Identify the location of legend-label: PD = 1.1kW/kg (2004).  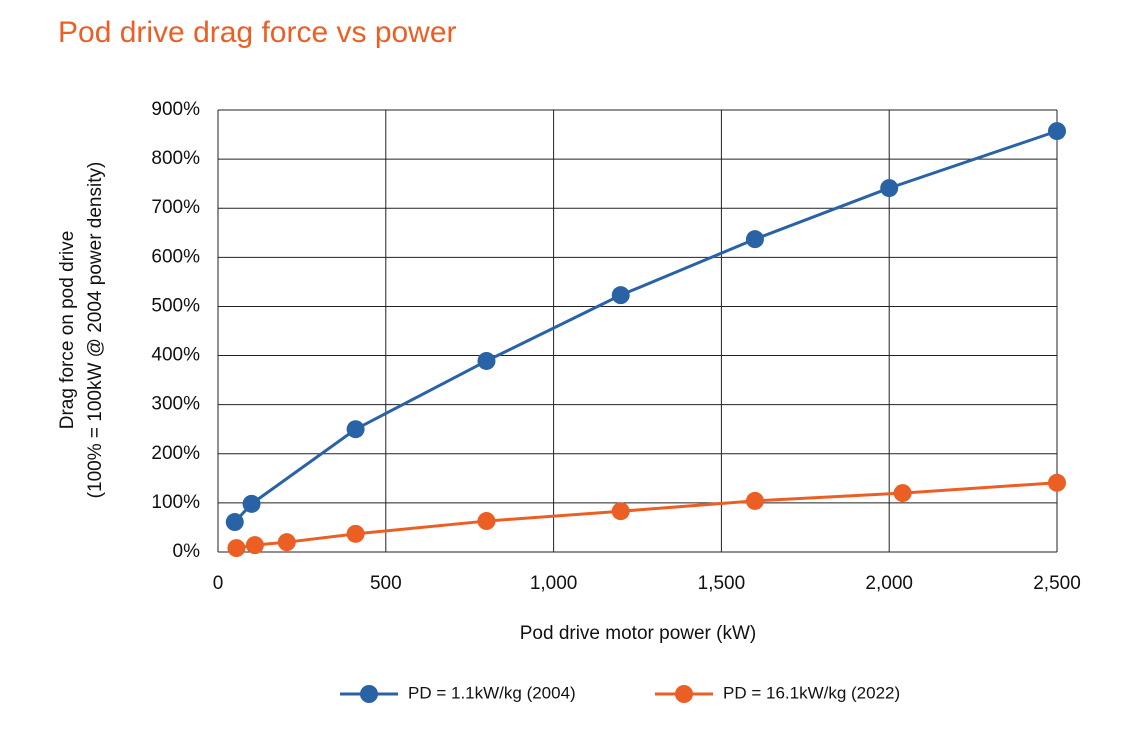
(492, 692).